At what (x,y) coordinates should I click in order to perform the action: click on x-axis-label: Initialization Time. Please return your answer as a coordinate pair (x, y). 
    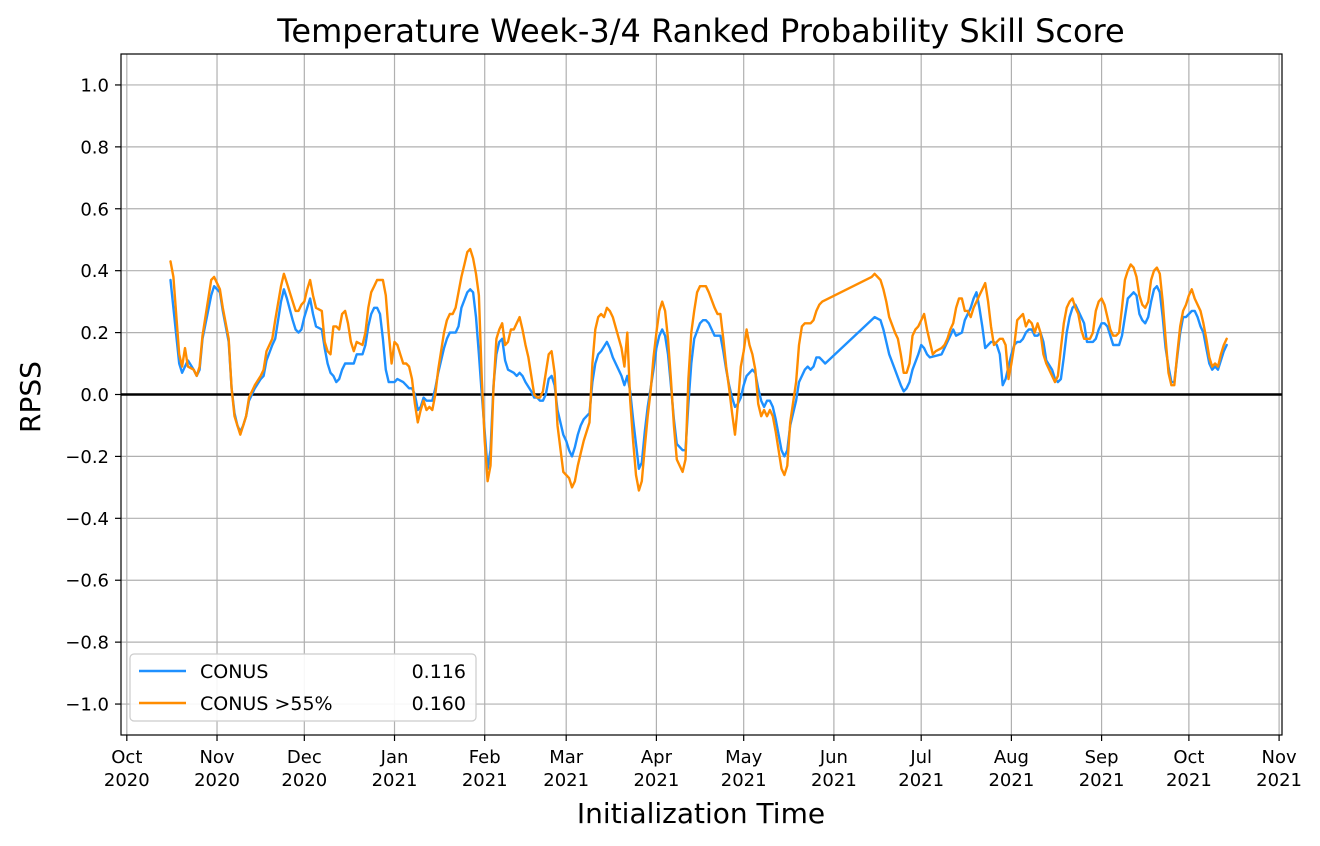
    Looking at the image, I should click on (701, 813).